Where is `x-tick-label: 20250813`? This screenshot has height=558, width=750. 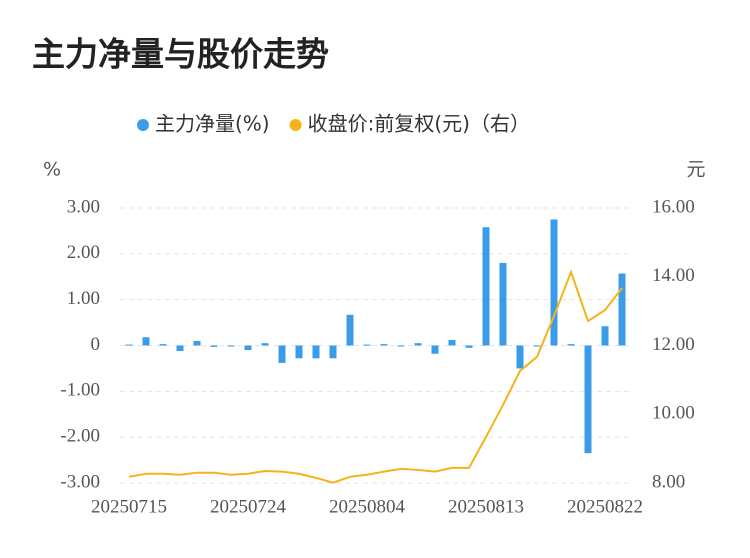
x-tick-label: 20250813 is located at coordinates (486, 506).